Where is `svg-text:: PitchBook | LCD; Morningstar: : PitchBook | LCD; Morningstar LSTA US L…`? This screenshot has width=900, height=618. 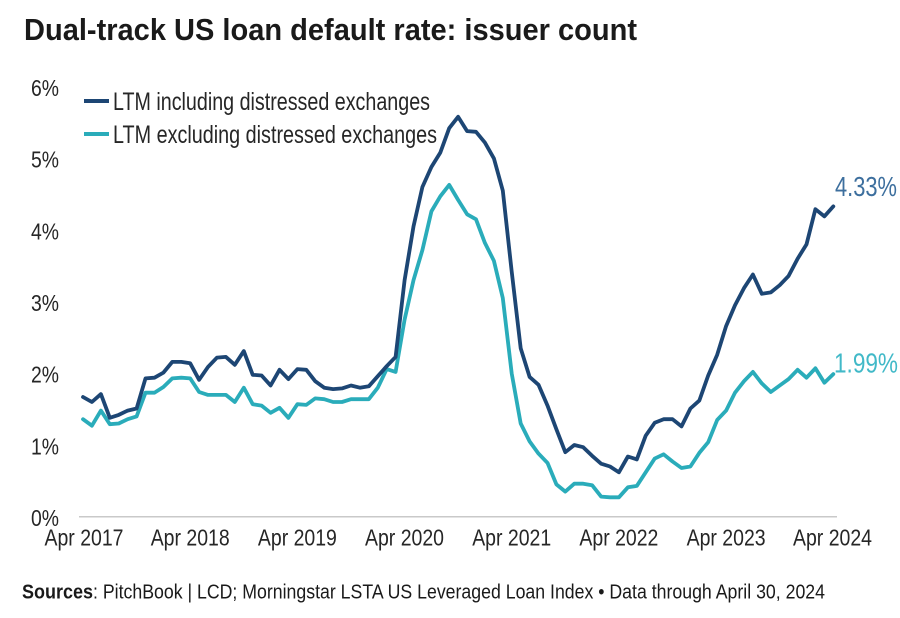
svg-text:: PitchBook | LCD; Morningstar: : PitchBook | LCD; Morningstar LSTA US L… is located at coordinates (459, 592).